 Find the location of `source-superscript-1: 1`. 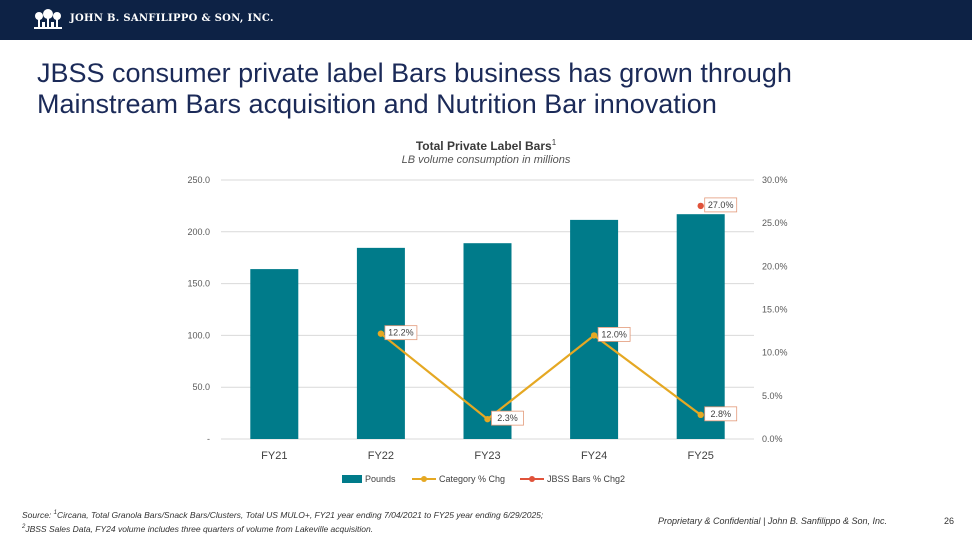

source-superscript-1: 1 is located at coordinates (55, 513).